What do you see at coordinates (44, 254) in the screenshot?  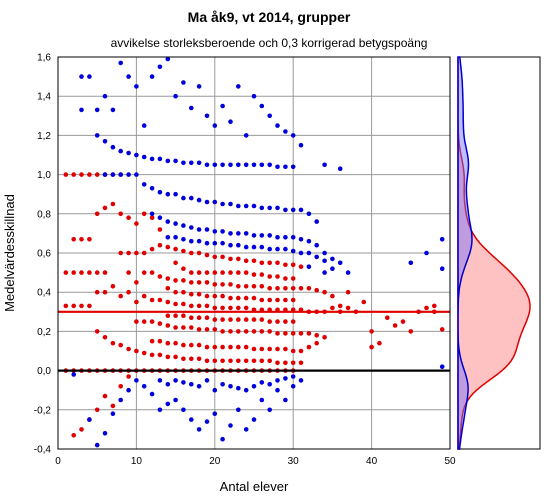 I see `y-tick-label: 0,6` at bounding box center [44, 254].